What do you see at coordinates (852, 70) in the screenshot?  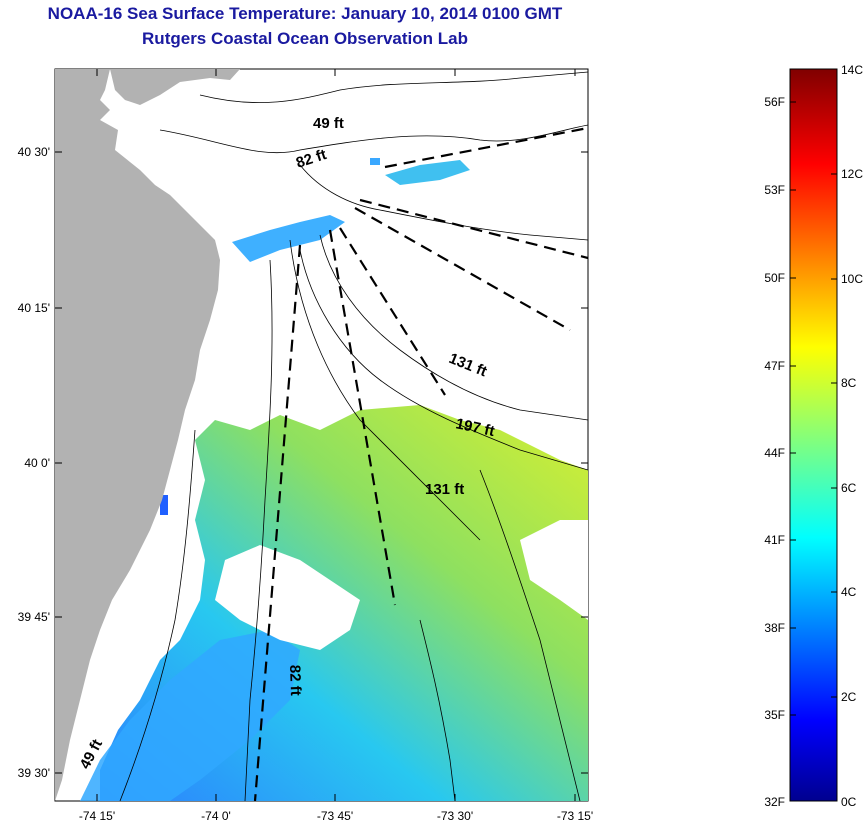 I see `colorbar-celsius-label: 14C` at bounding box center [852, 70].